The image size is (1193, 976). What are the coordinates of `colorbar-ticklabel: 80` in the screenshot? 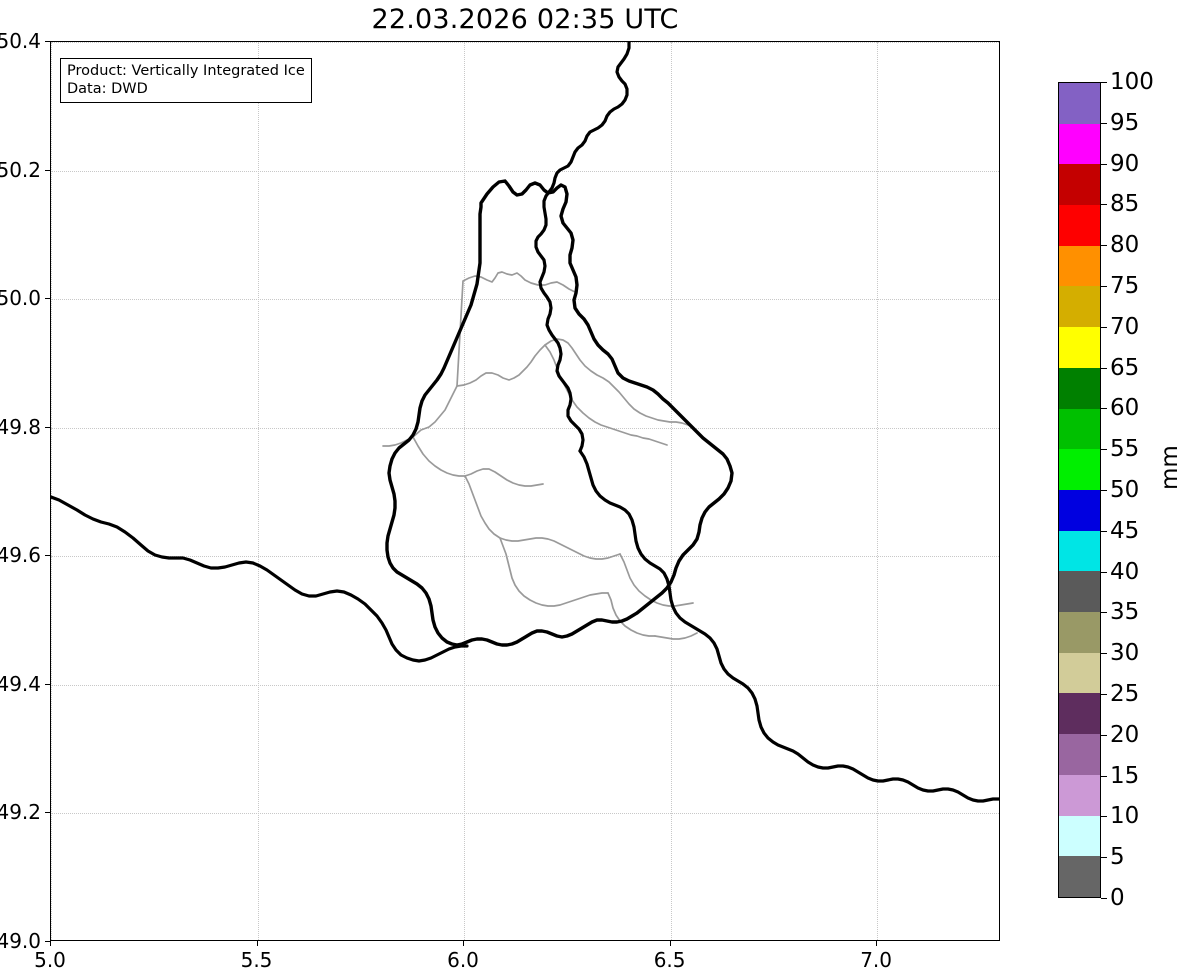 It's located at (1125, 245).